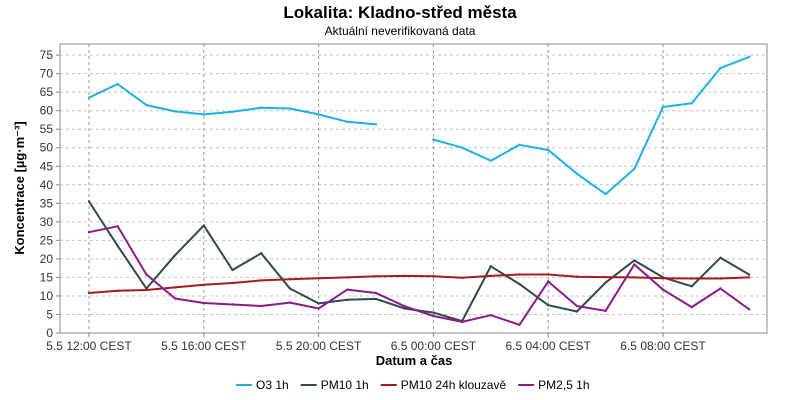 The image size is (800, 400). What do you see at coordinates (47, 74) in the screenshot?
I see `y-tick-label: 70` at bounding box center [47, 74].